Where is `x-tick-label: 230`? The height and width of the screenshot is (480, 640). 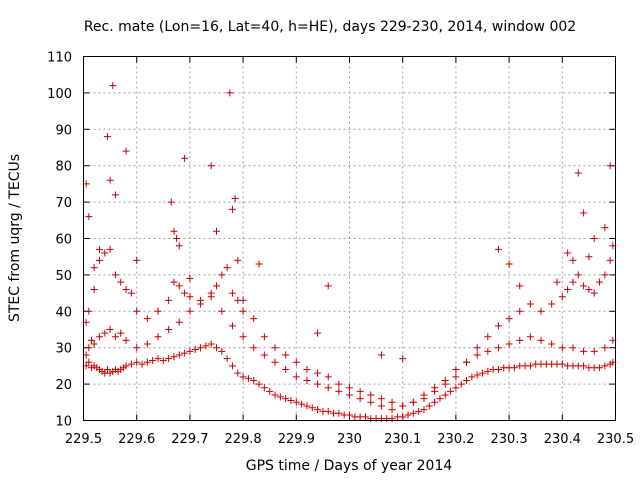
x-tick-label: 230 is located at coordinates (349, 439).